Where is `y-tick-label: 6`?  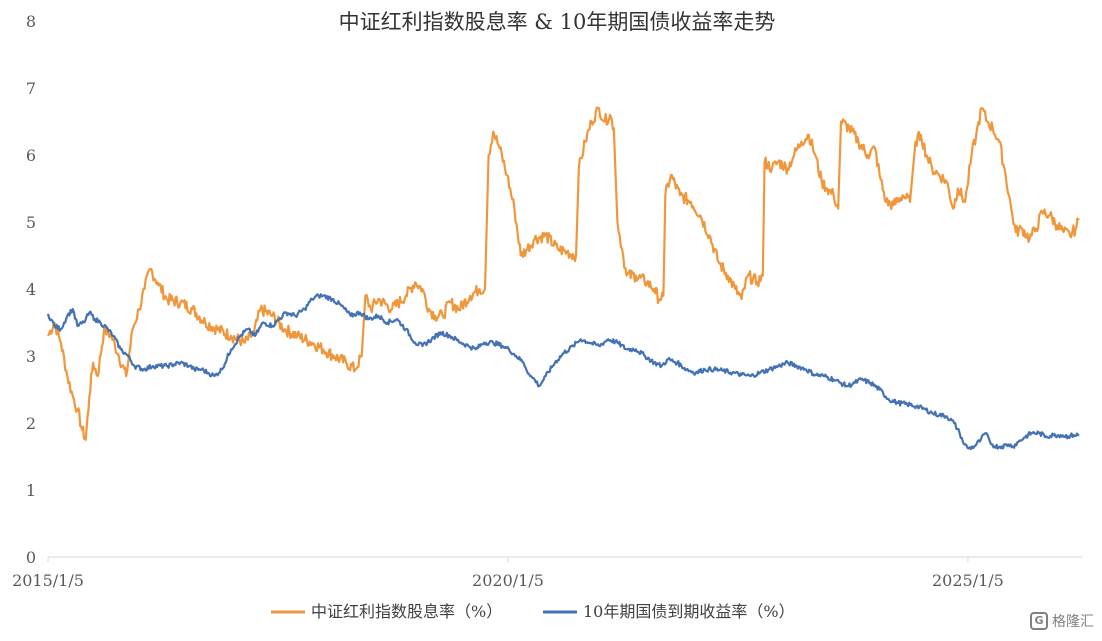 y-tick-label: 6 is located at coordinates (31, 155).